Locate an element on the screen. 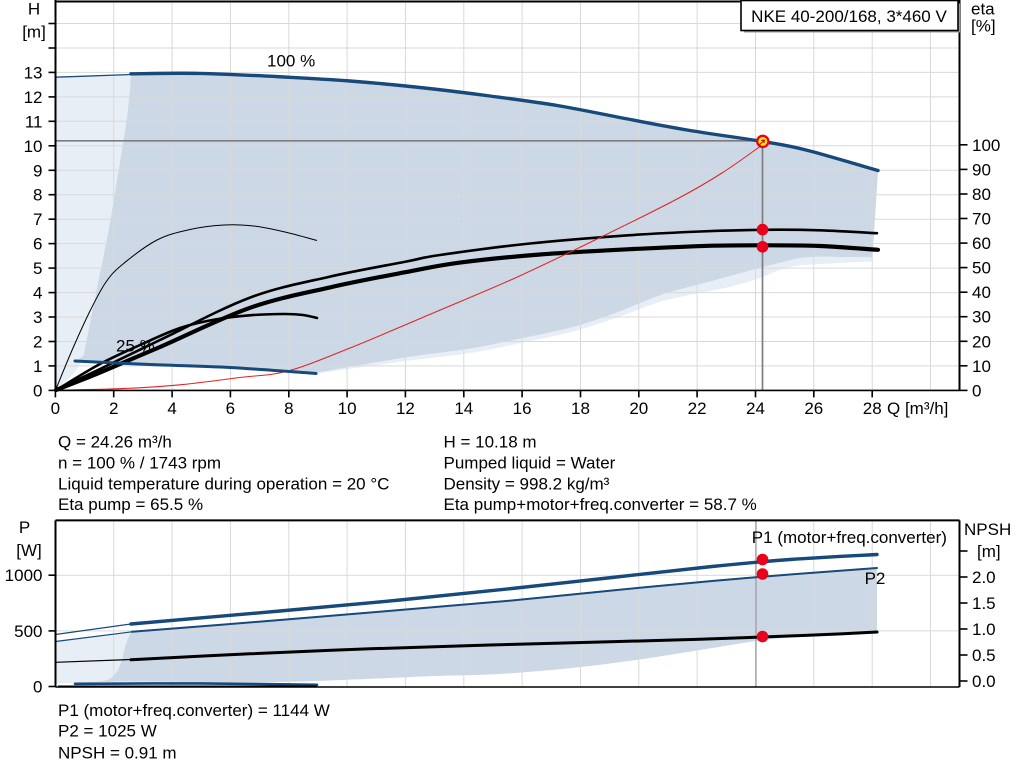 This screenshot has width=1024, height=781. svg-text: P2 is located at coordinates (875, 578).